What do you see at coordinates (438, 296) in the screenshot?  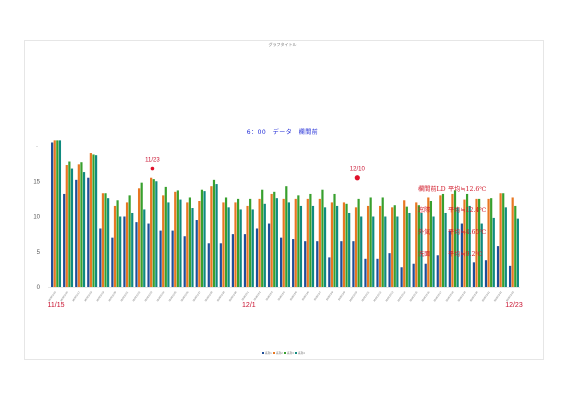 I see `x-tick-label: 2020/12/17` at bounding box center [438, 296].